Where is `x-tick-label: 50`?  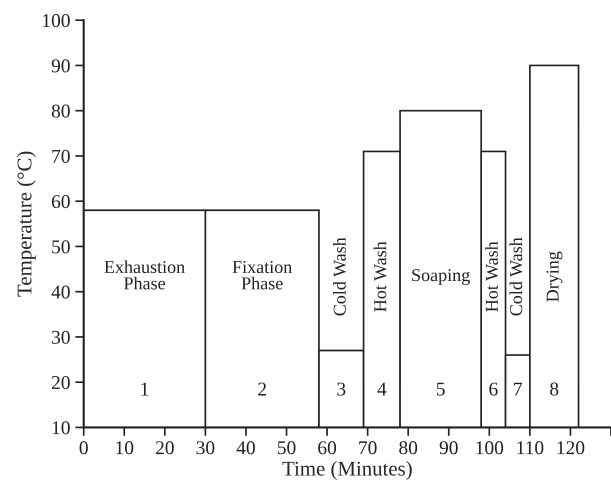 x-tick-label: 50 is located at coordinates (287, 447).